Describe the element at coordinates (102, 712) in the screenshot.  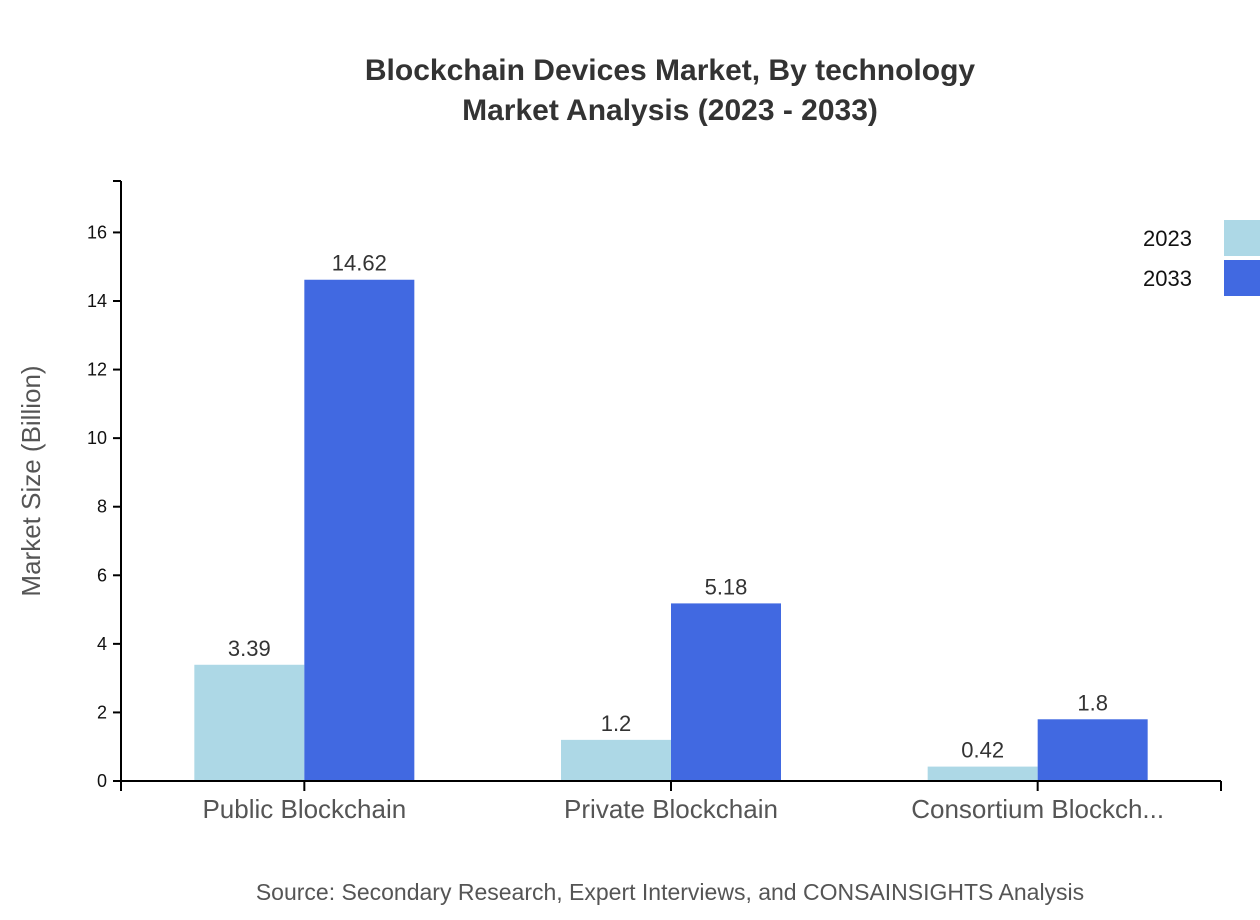
I see `y-tick-label: 2` at that location.